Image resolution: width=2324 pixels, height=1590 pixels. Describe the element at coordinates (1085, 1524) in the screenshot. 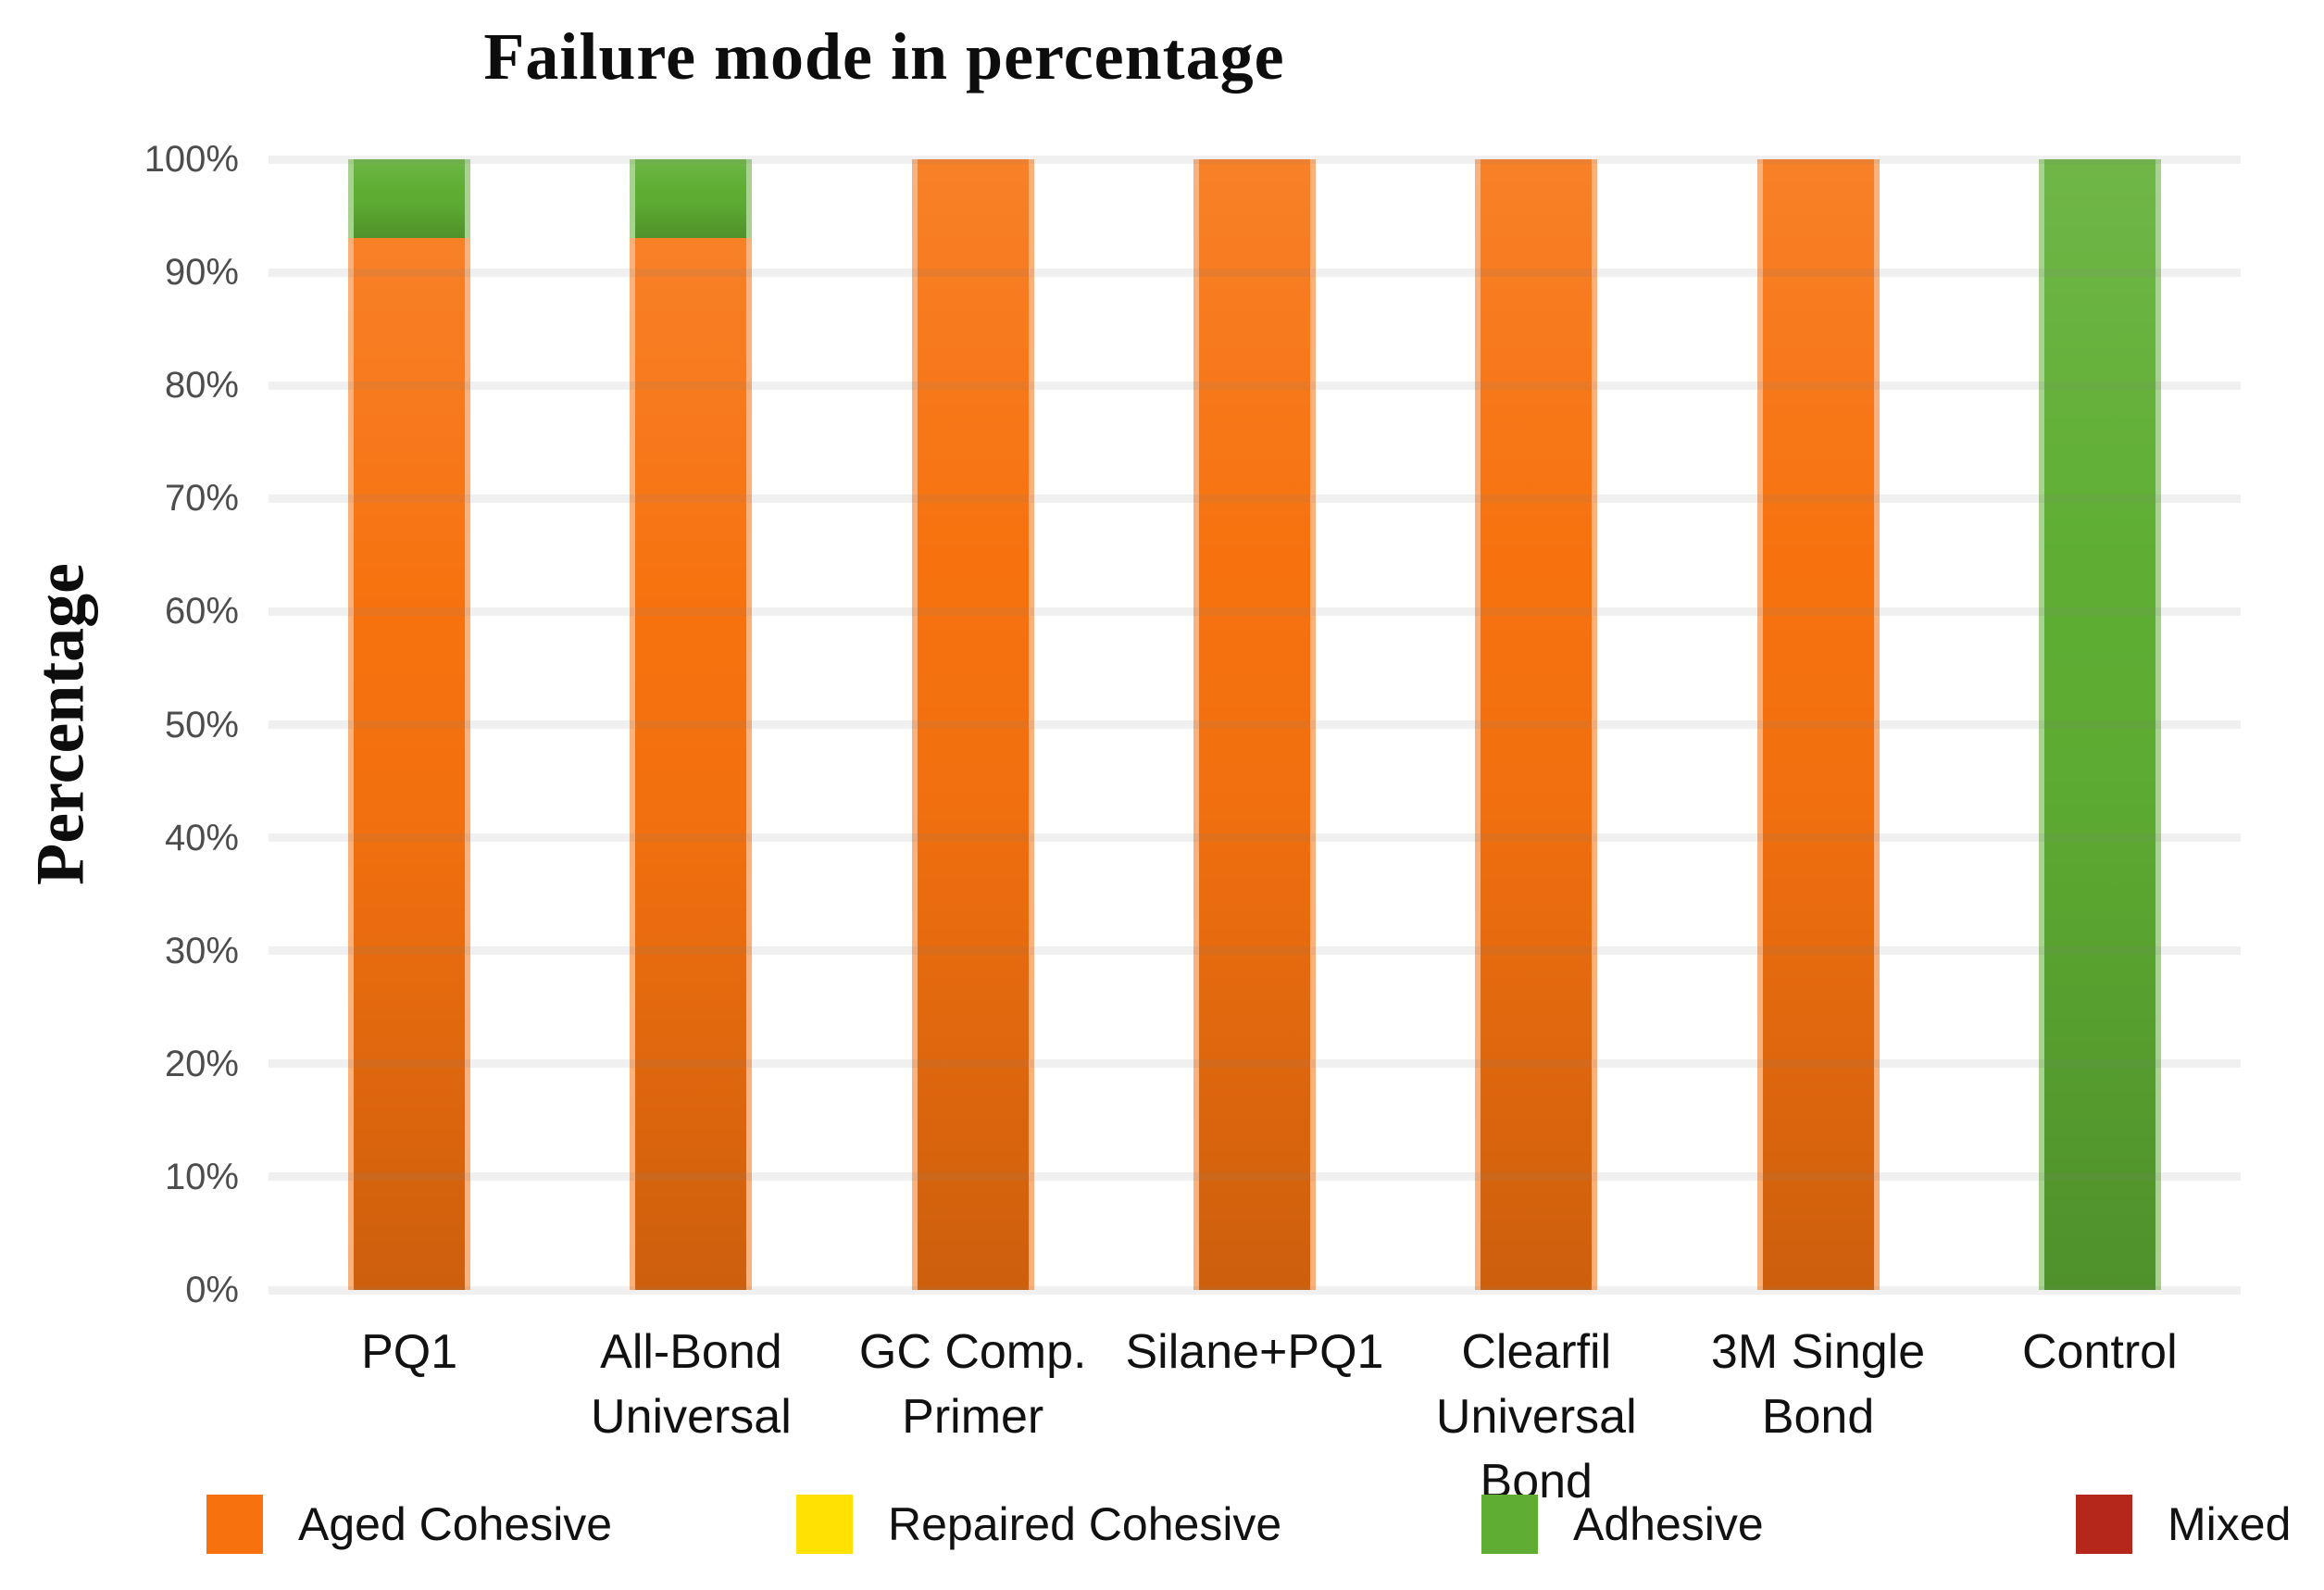

I see `legend-label-repaired-cohesive: Repaired Cohesive` at that location.